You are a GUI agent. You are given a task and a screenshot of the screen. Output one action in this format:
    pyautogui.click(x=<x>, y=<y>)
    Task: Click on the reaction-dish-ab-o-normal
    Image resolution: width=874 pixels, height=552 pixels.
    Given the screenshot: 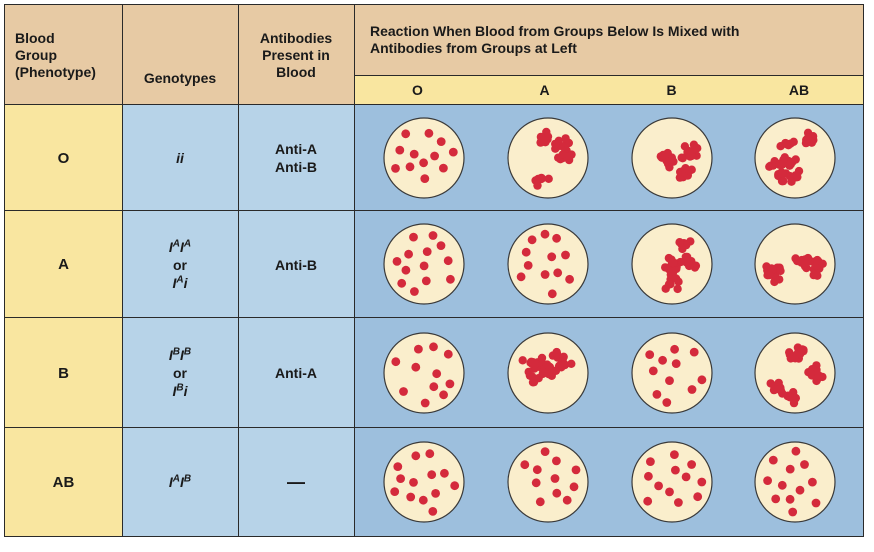 What is the action you would take?
    pyautogui.click(x=424, y=482)
    